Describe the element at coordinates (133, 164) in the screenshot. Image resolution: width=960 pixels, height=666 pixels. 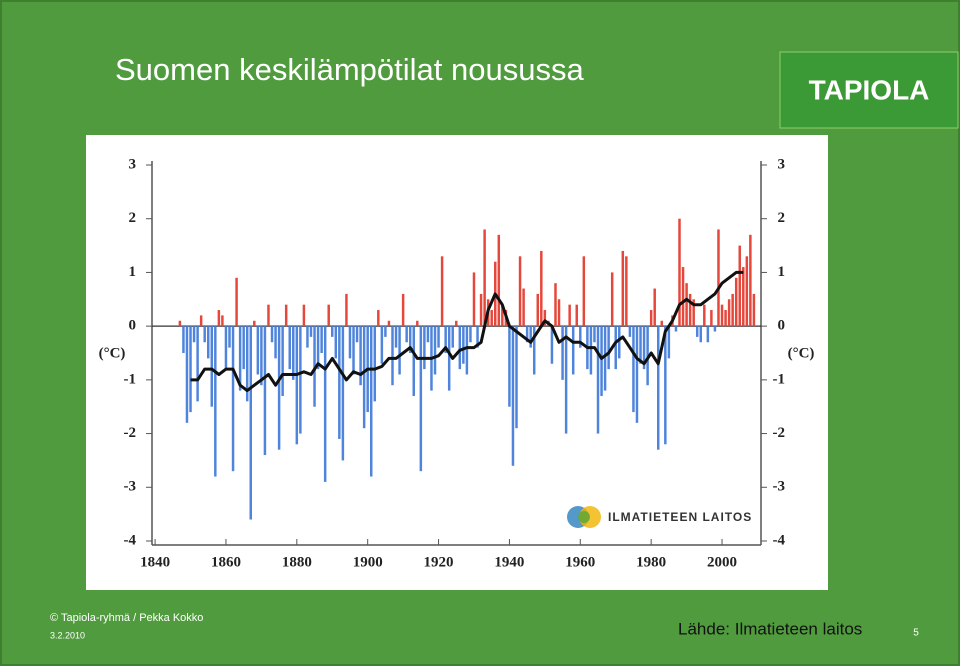
I see `y-tick-label: 3` at that location.